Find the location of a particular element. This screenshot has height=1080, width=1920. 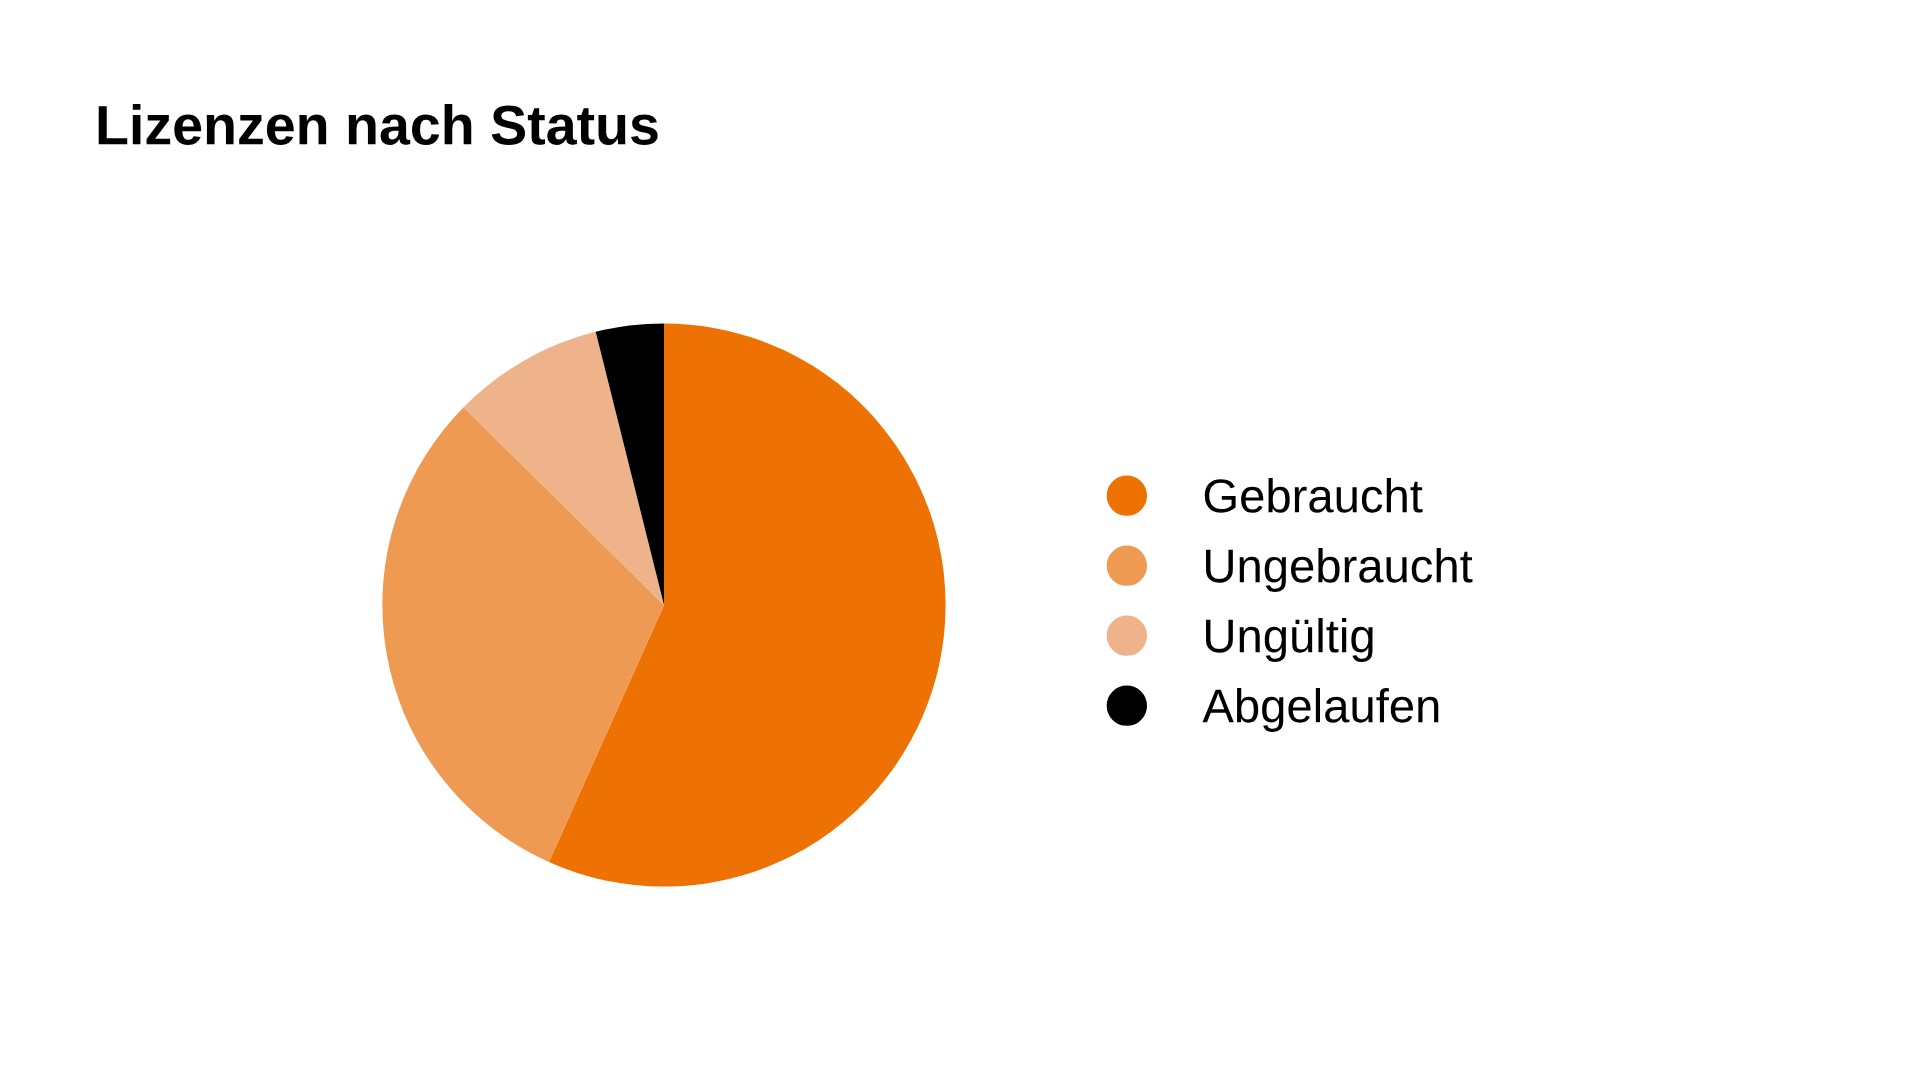

legend-label: Gebraucht is located at coordinates (1313, 495).